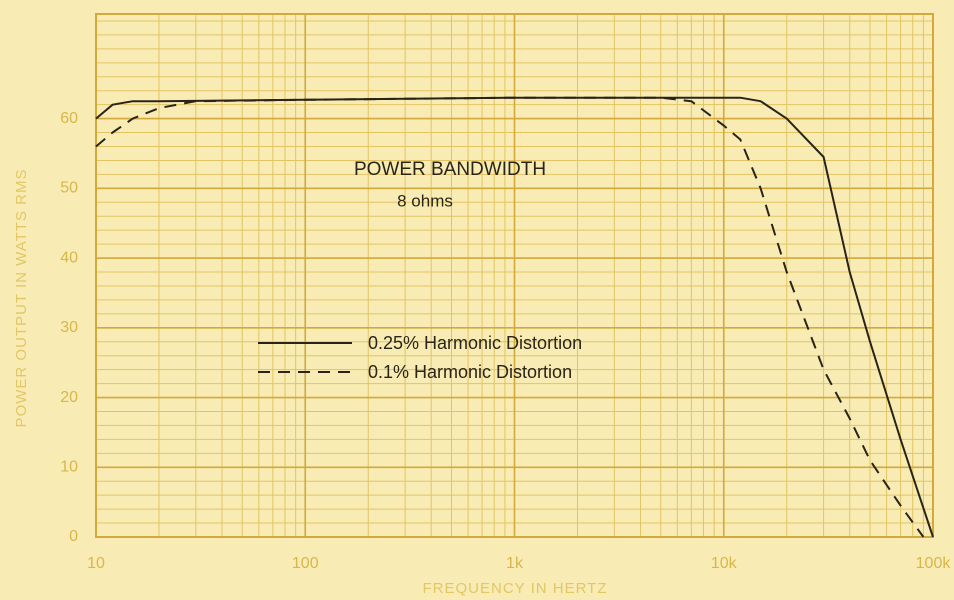  I want to click on x-tick-label: 10, so click(96, 563).